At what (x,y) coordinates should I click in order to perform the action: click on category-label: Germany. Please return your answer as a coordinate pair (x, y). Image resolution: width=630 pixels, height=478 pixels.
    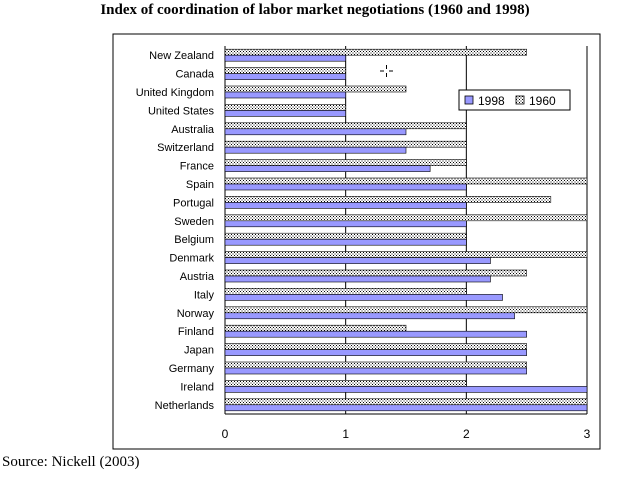
    Looking at the image, I should click on (192, 369).